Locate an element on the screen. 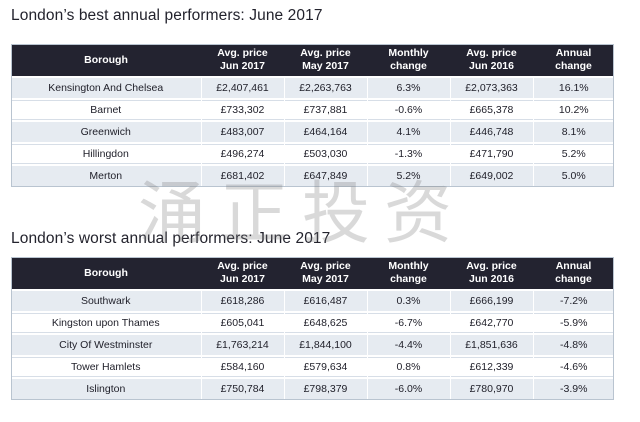  price-cell: £503,030 is located at coordinates (326, 153).